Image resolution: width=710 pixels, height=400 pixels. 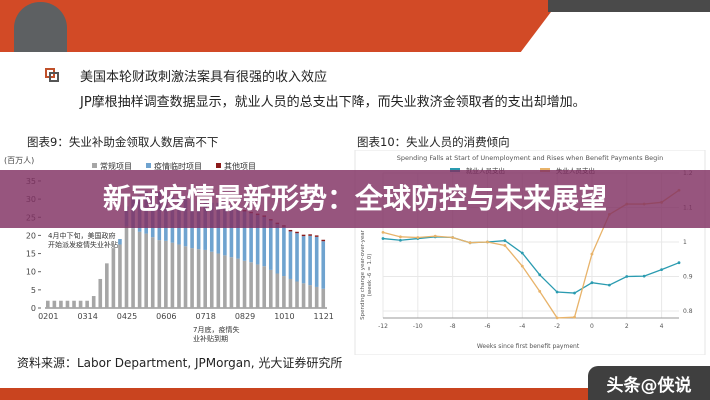 What do you see at coordinates (324, 316) in the screenshot?
I see `x-tick-label: 1121` at bounding box center [324, 316].